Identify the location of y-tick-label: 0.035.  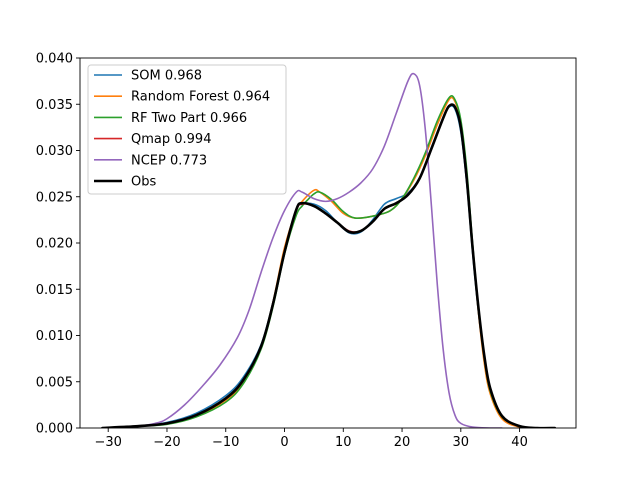
(54, 105).